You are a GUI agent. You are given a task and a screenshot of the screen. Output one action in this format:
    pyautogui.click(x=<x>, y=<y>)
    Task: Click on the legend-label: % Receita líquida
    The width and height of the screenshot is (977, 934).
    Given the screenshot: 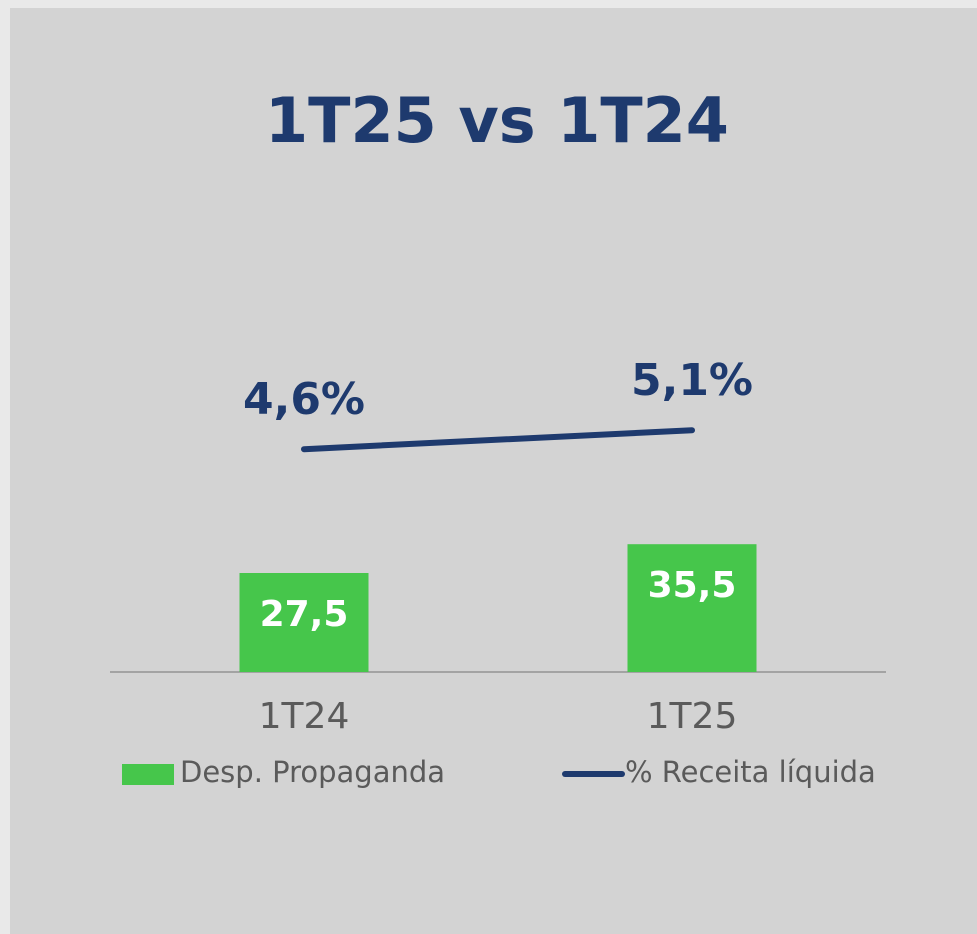 What is the action you would take?
    pyautogui.click(x=750, y=772)
    